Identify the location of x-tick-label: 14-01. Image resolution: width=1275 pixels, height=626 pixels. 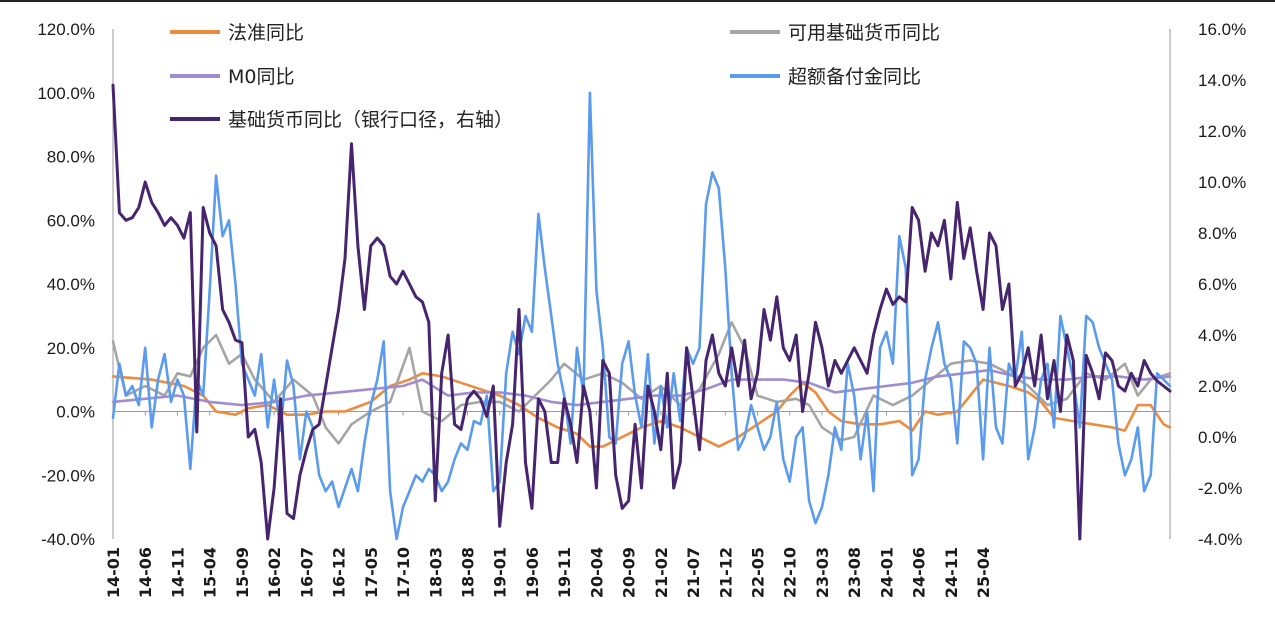
(113, 572).